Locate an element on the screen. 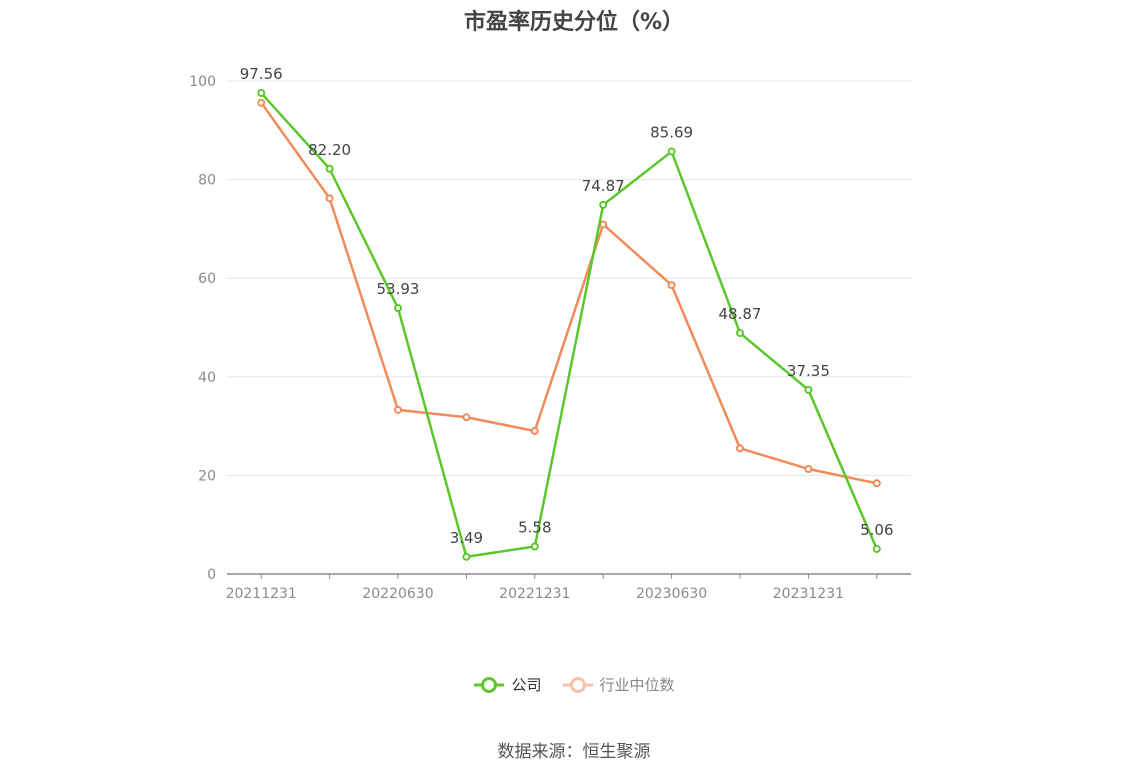 This screenshot has width=1148, height=776. y-tick-label: 20 is located at coordinates (207, 476).